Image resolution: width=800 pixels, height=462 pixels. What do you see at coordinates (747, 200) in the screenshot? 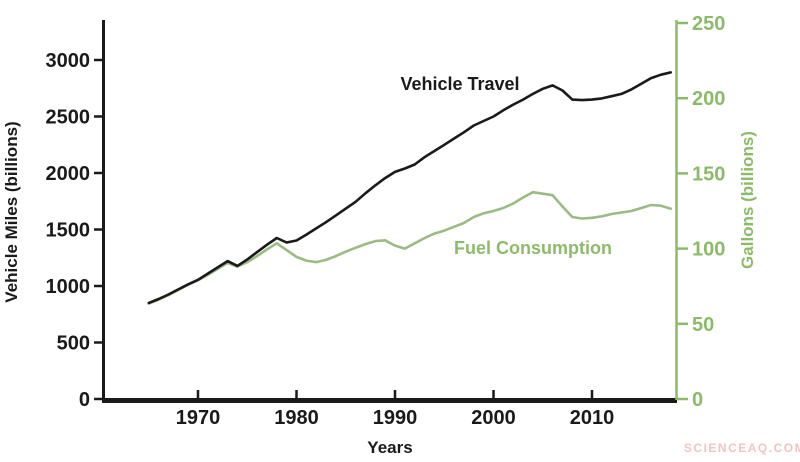
I see `y-axis-right-title: Gallons (billions)` at bounding box center [747, 200].